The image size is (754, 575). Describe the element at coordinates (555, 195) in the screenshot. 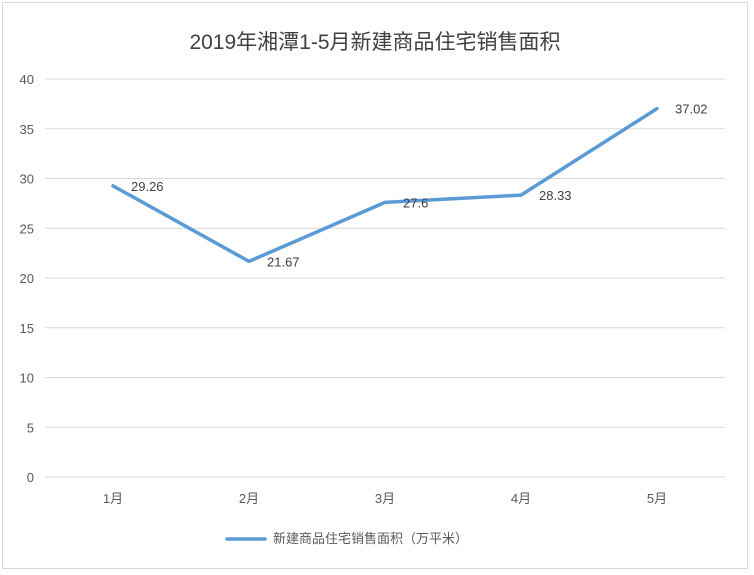

I see `data-label: 28.33` at that location.